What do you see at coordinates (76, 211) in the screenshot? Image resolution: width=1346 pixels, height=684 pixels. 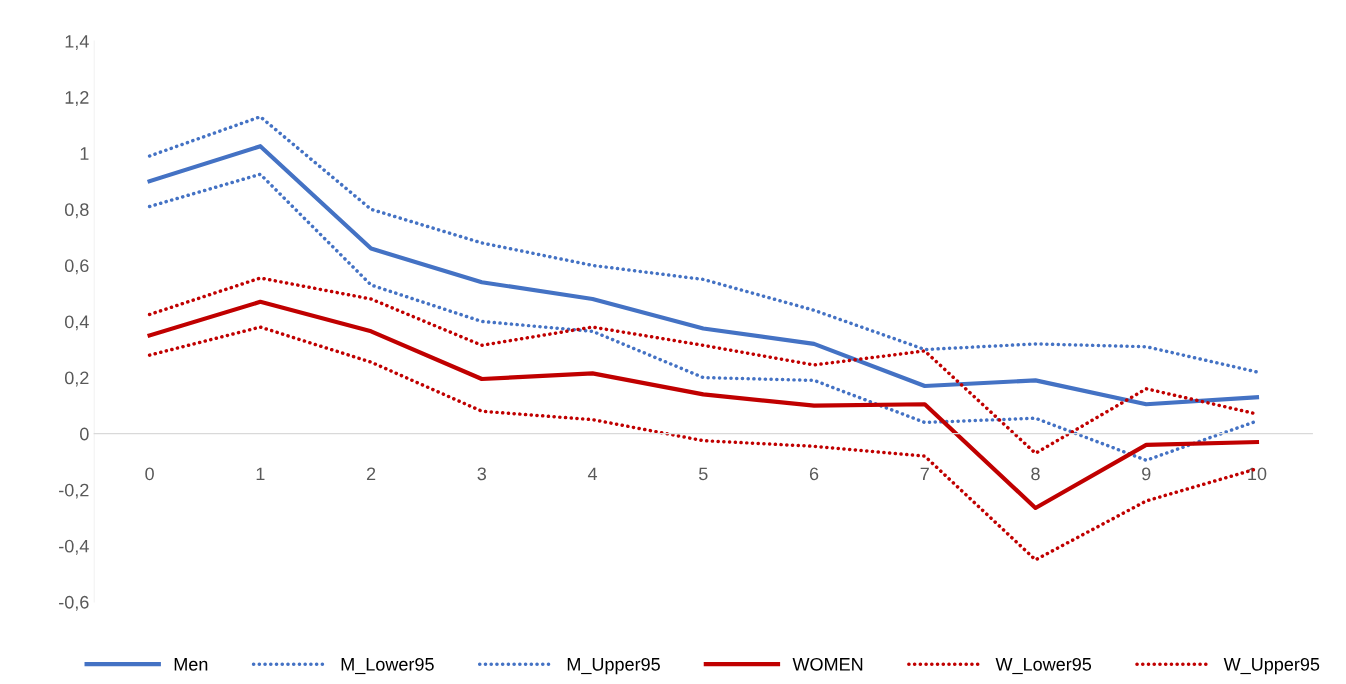 I see `y-tick-label: 0,8` at bounding box center [76, 211].